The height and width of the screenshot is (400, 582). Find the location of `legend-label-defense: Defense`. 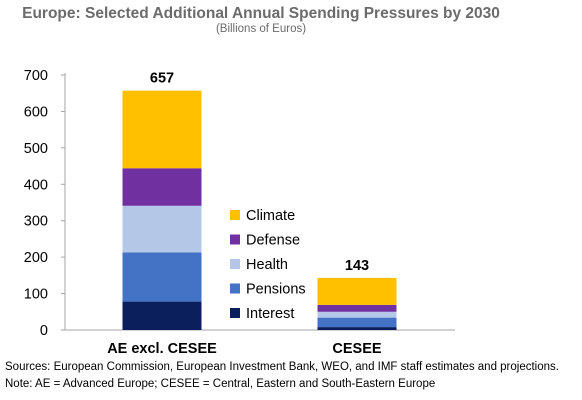

legend-label-defense: Defense is located at coordinates (273, 241).